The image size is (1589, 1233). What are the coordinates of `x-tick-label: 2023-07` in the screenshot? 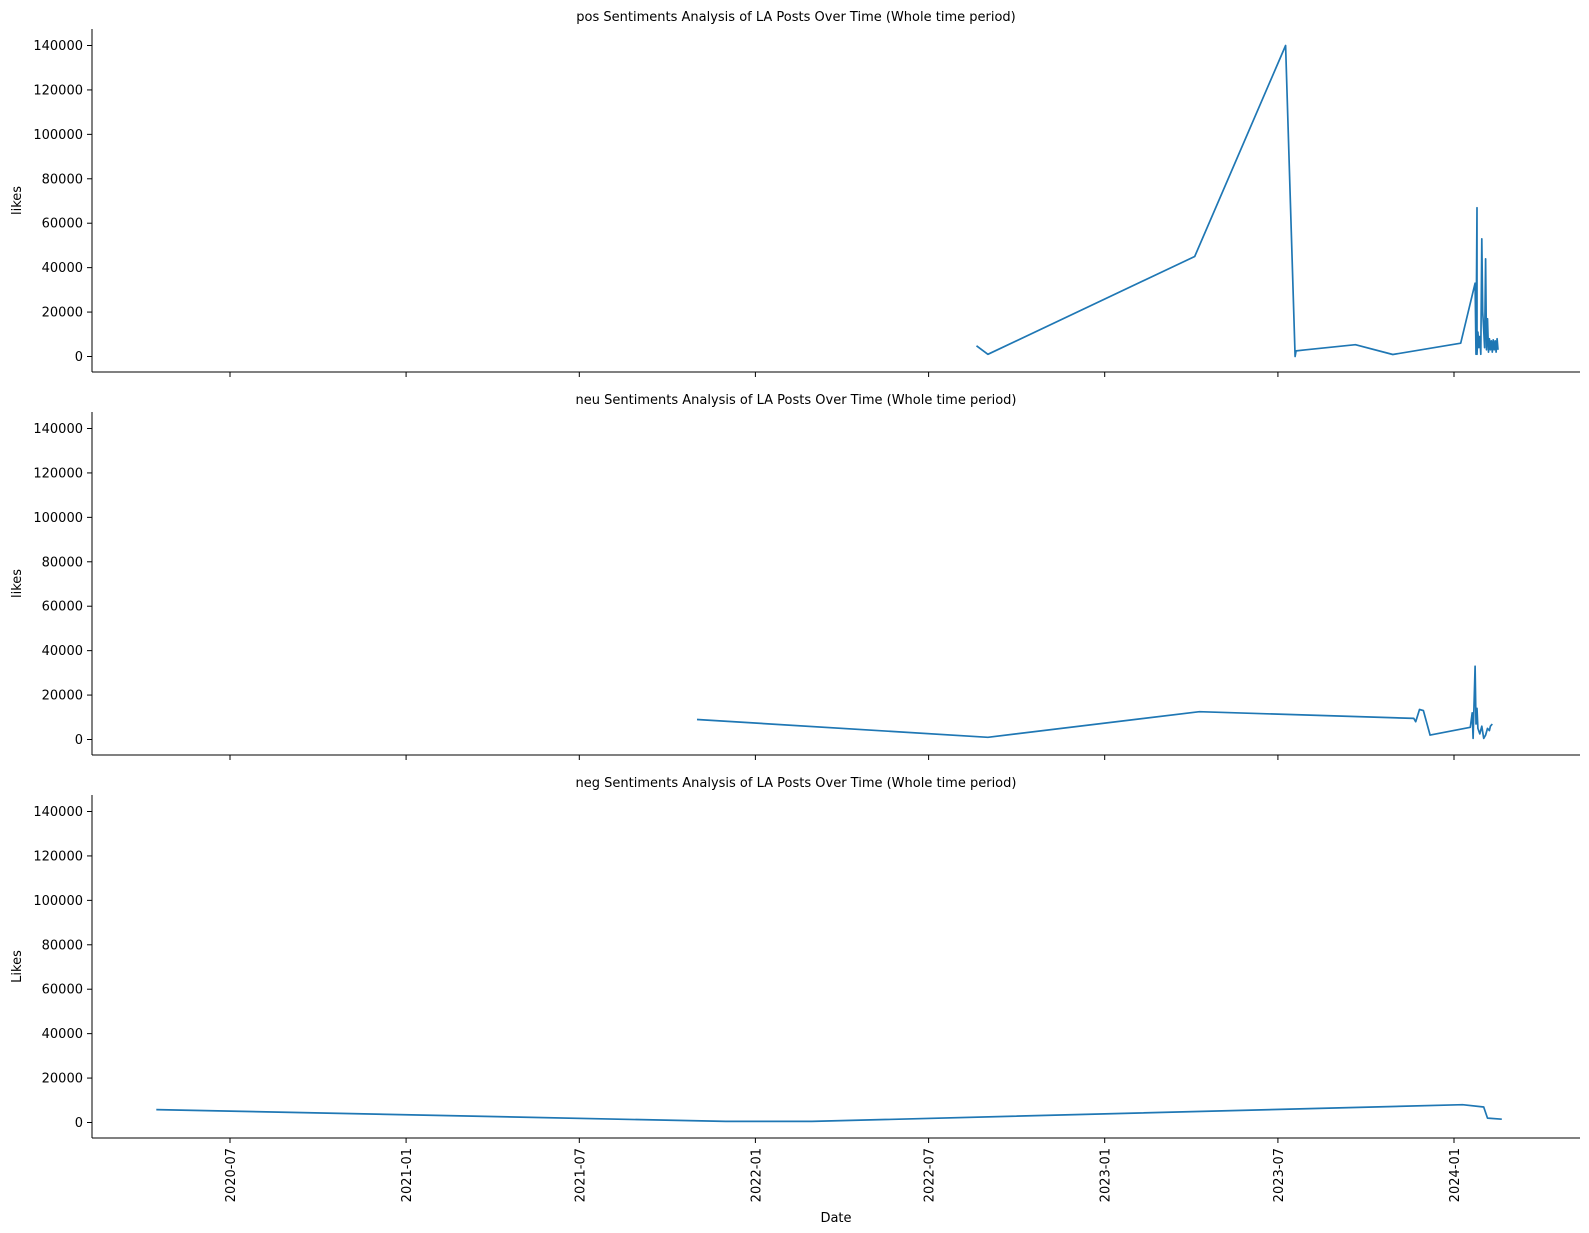 It's located at (1279, 1175).